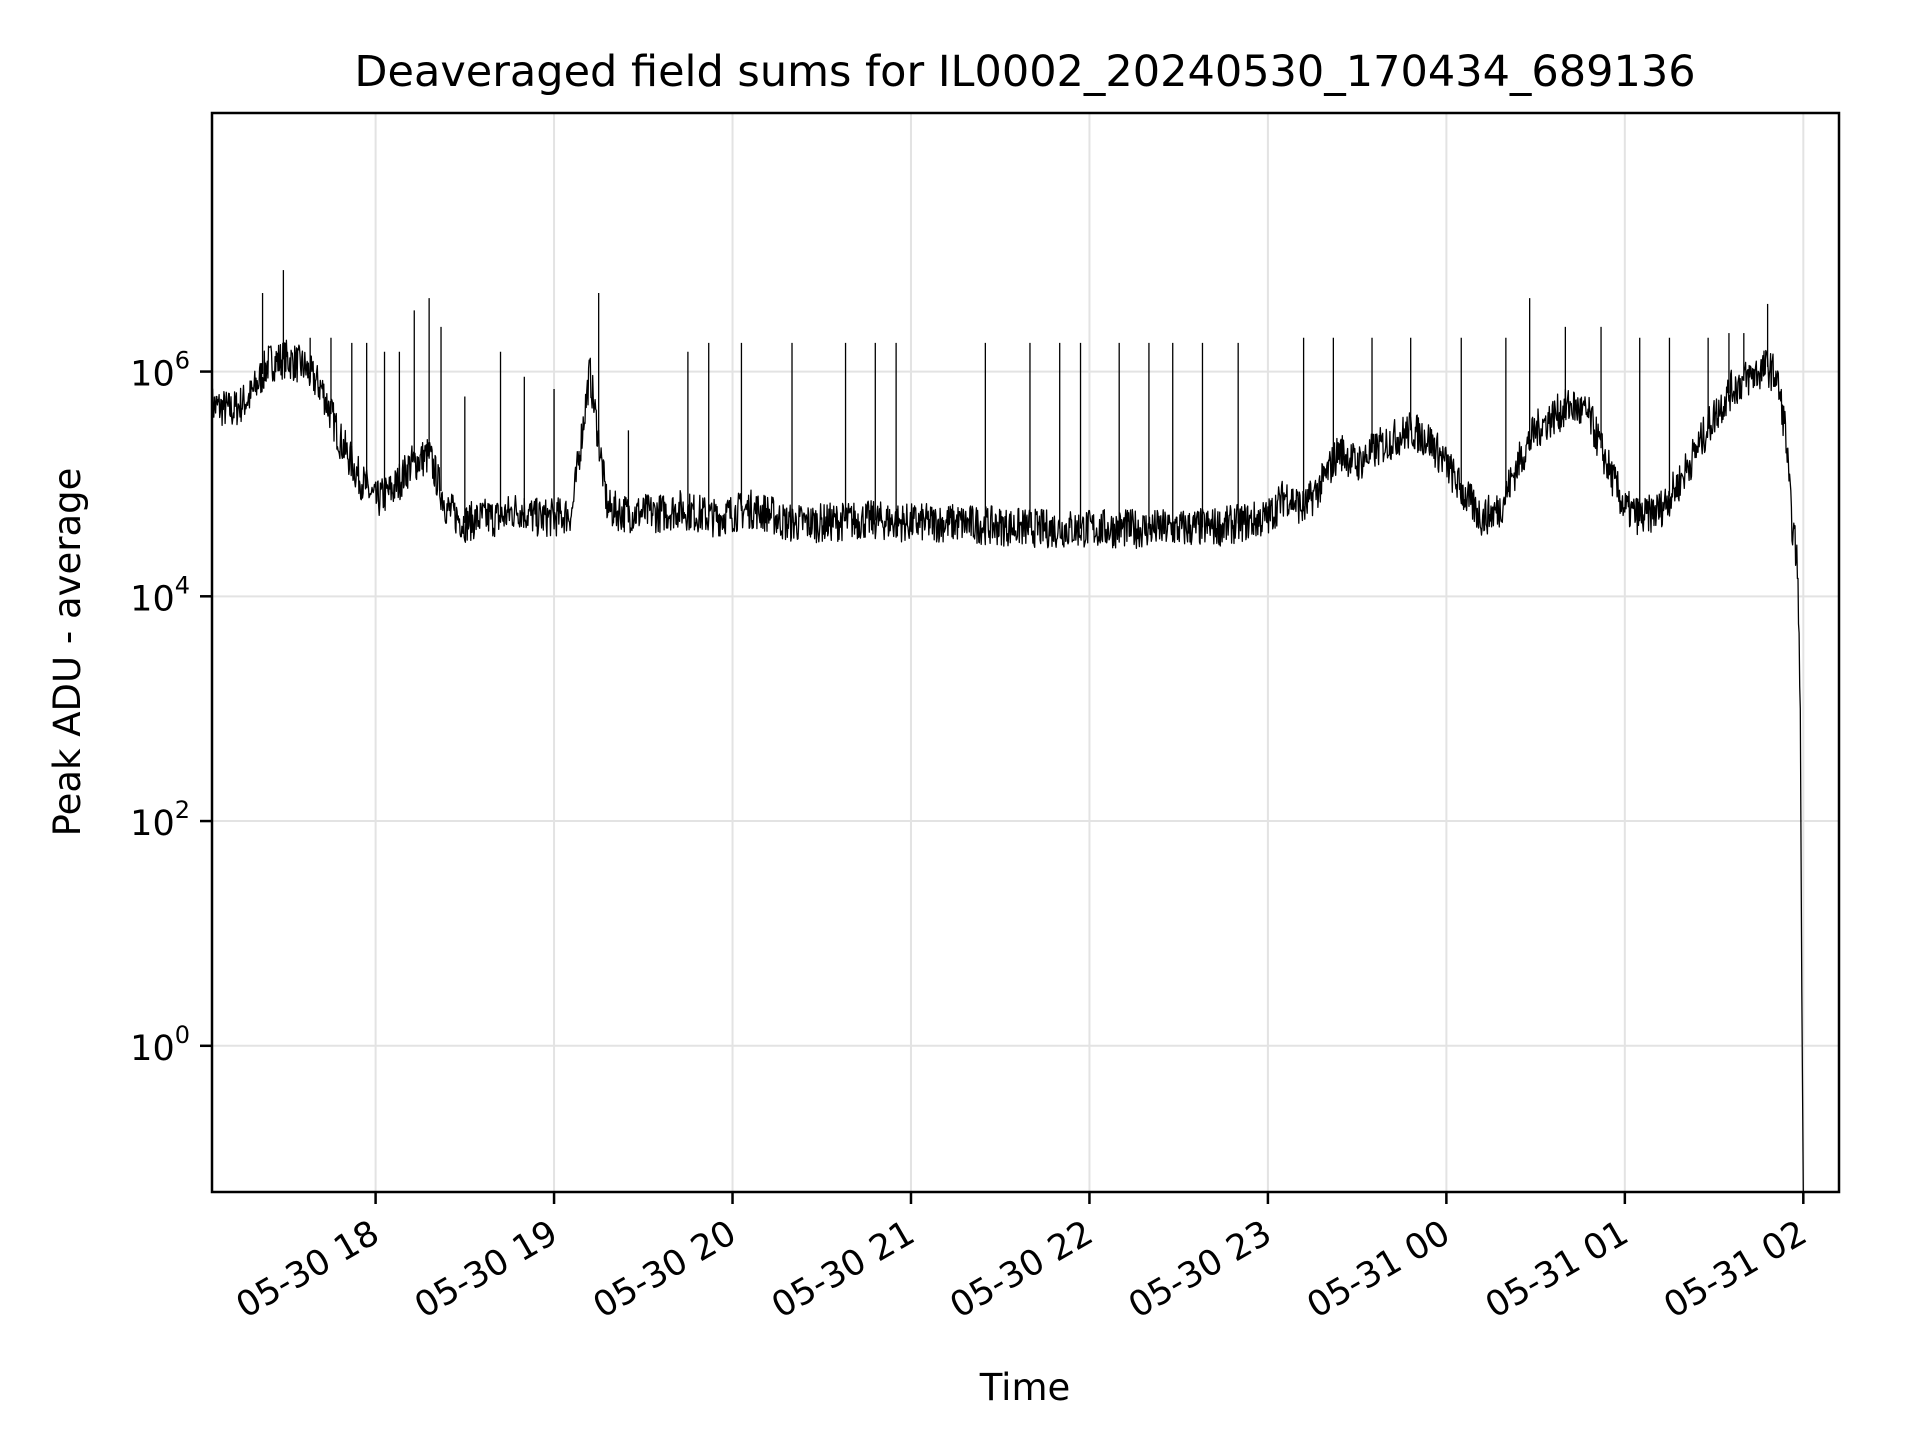 The width and height of the screenshot is (1920, 1440). What do you see at coordinates (67, 652) in the screenshot?
I see `y-axis-label: Peak ADU - average` at bounding box center [67, 652].